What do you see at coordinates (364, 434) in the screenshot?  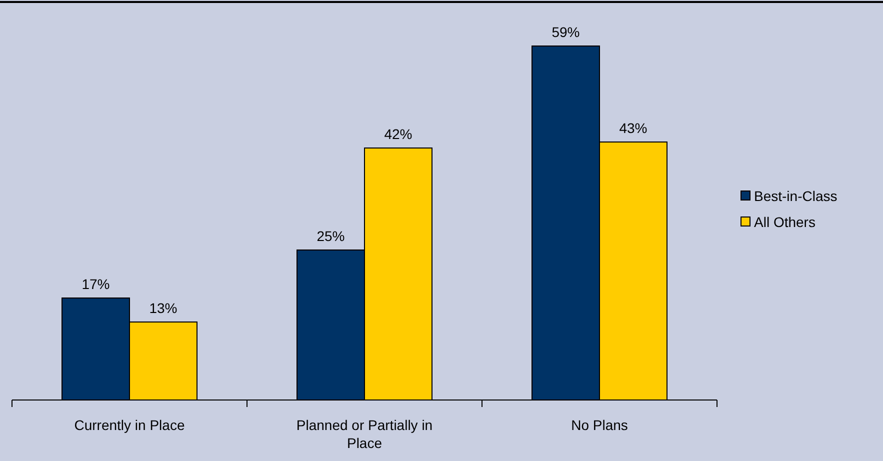 I see `x-tick-label: Planned or Partially in Place` at bounding box center [364, 434].